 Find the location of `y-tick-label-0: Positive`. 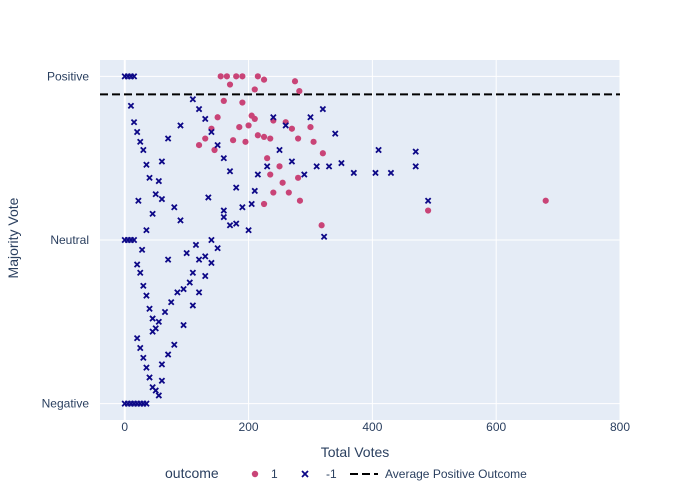

y-tick-label-0: Positive is located at coordinates (68, 76).